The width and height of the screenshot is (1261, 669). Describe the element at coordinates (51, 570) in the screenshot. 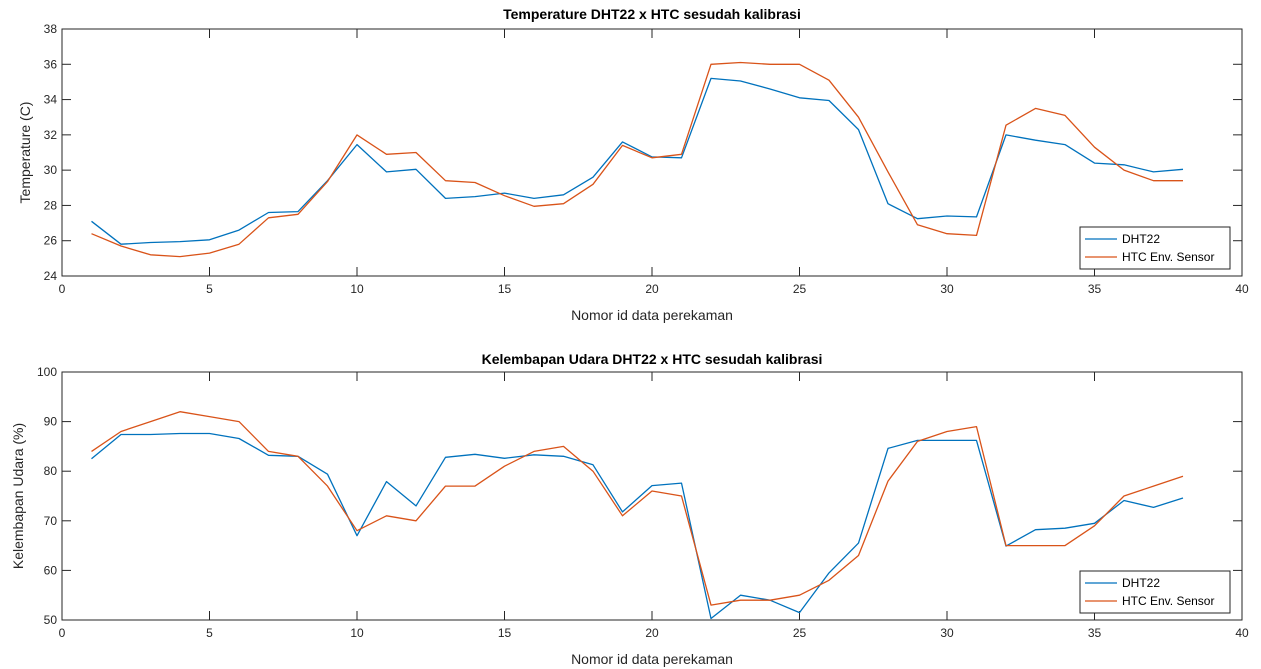

I see `y-tick-label: 60` at that location.